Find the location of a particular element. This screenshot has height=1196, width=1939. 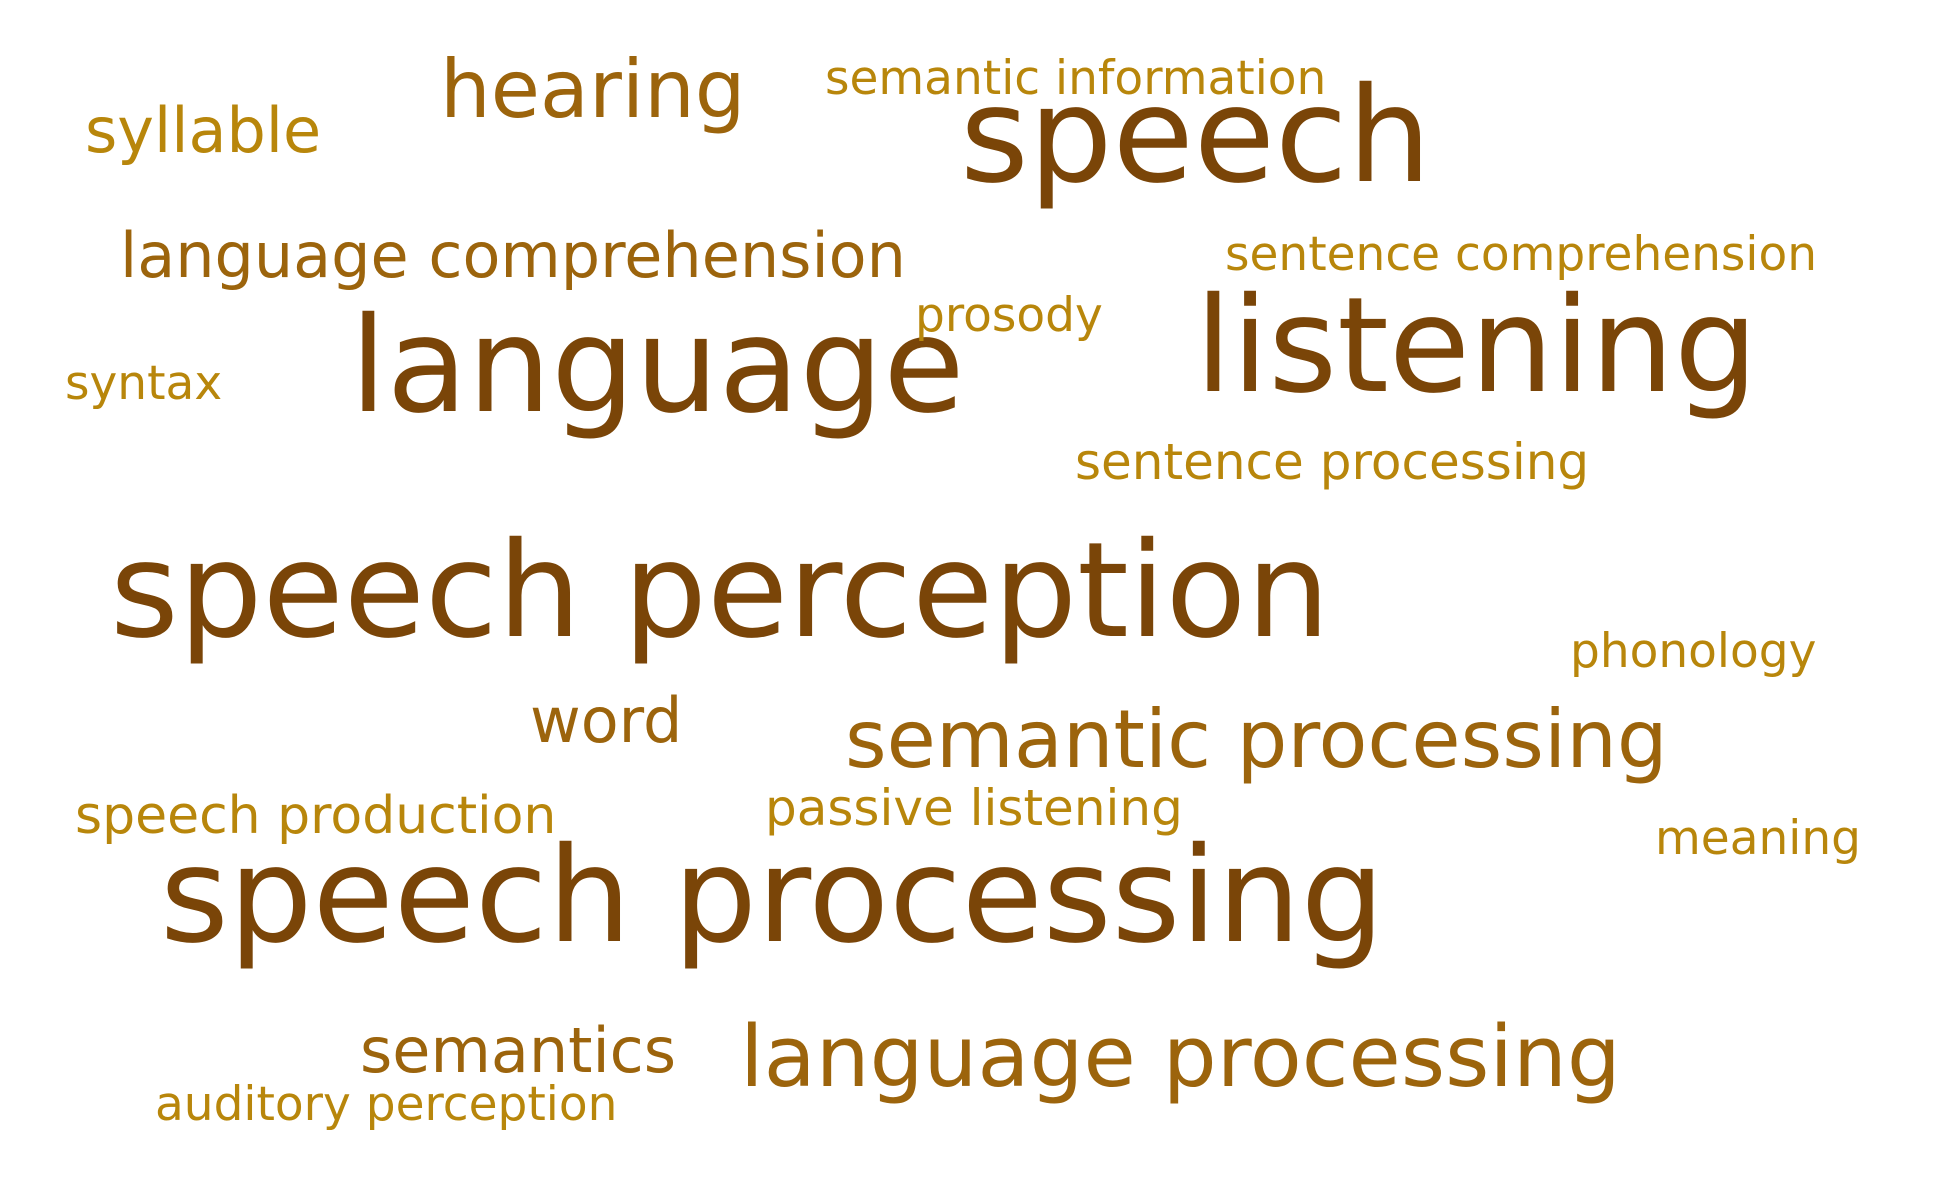

word-meaning: meaning is located at coordinates (1758, 838).